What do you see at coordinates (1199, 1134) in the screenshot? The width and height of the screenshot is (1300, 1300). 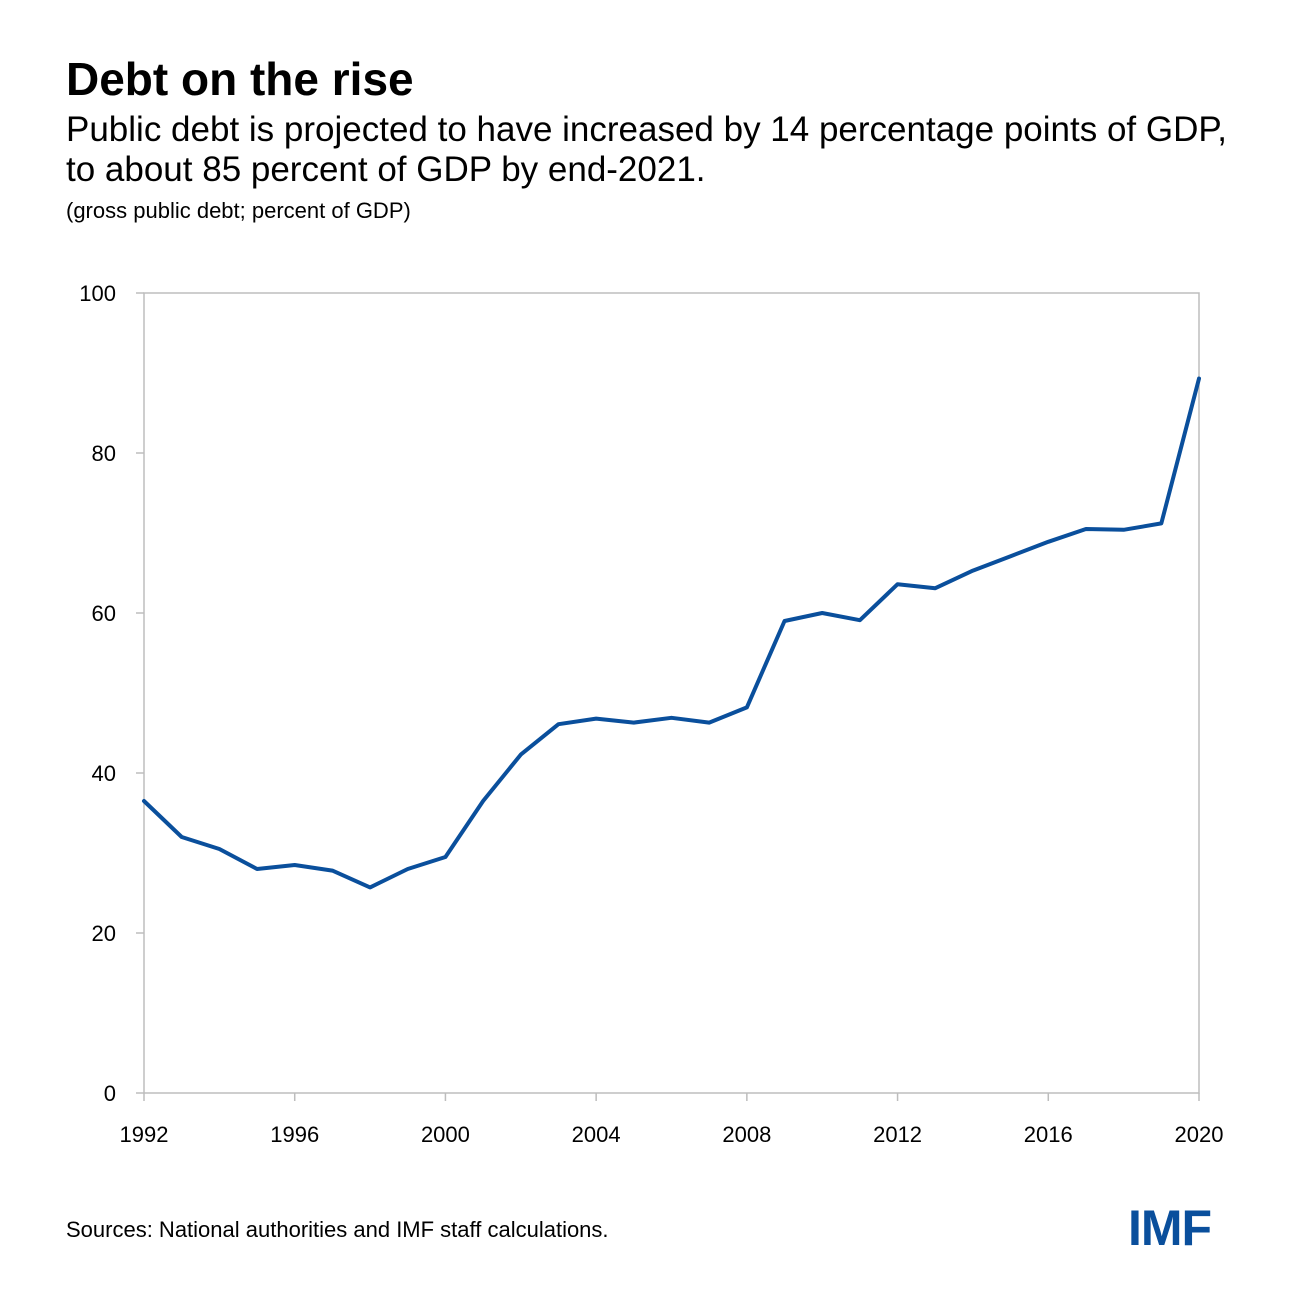 I see `x-tick-label: 2020` at bounding box center [1199, 1134].